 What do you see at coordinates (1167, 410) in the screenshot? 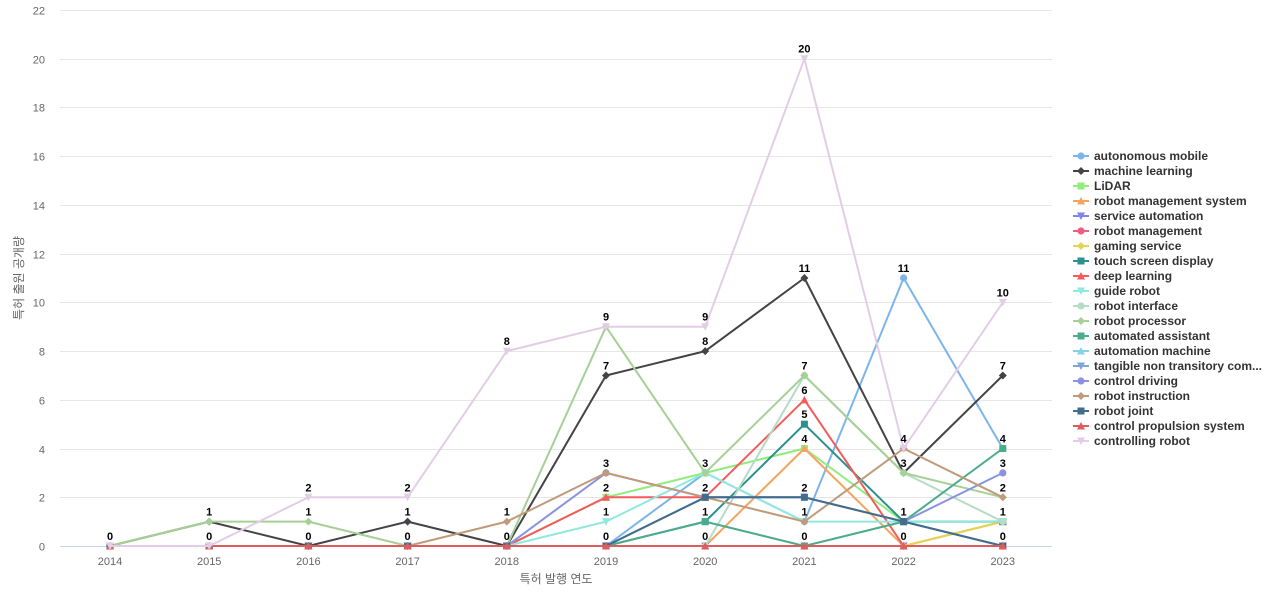
I see `legend-item: robot joint` at bounding box center [1167, 410].